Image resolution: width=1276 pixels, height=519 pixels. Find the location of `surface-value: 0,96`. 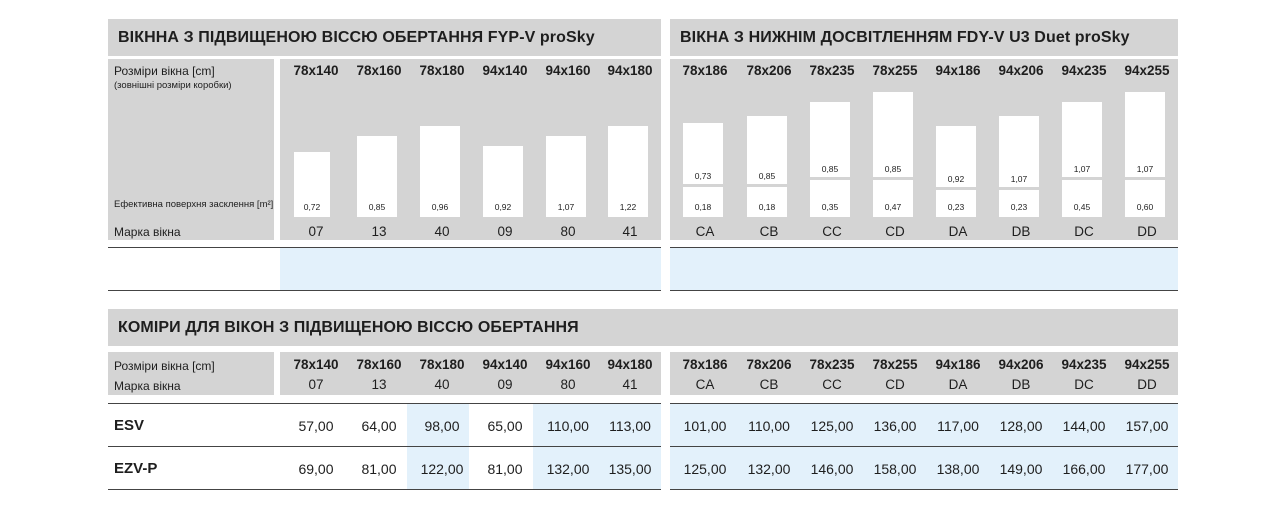

surface-value: 0,96 is located at coordinates (440, 207).